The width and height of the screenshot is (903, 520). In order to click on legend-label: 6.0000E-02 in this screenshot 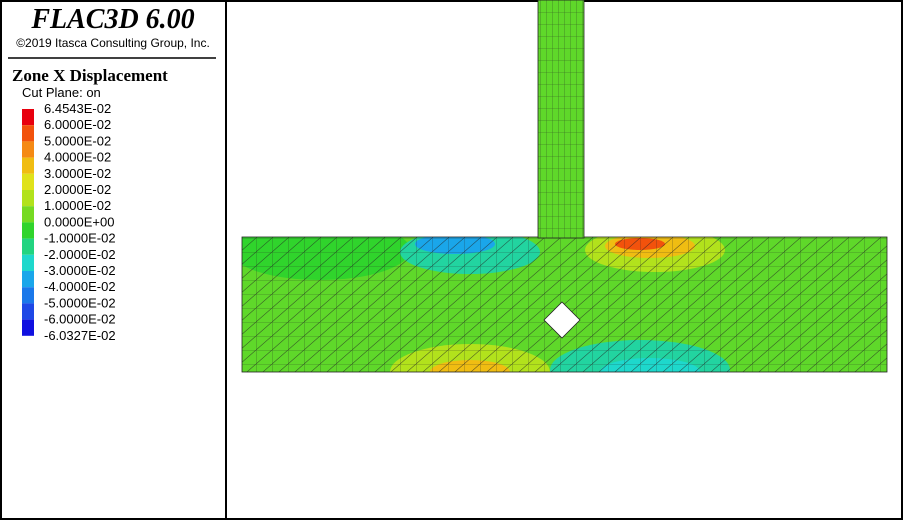, I will do `click(77, 124)`.